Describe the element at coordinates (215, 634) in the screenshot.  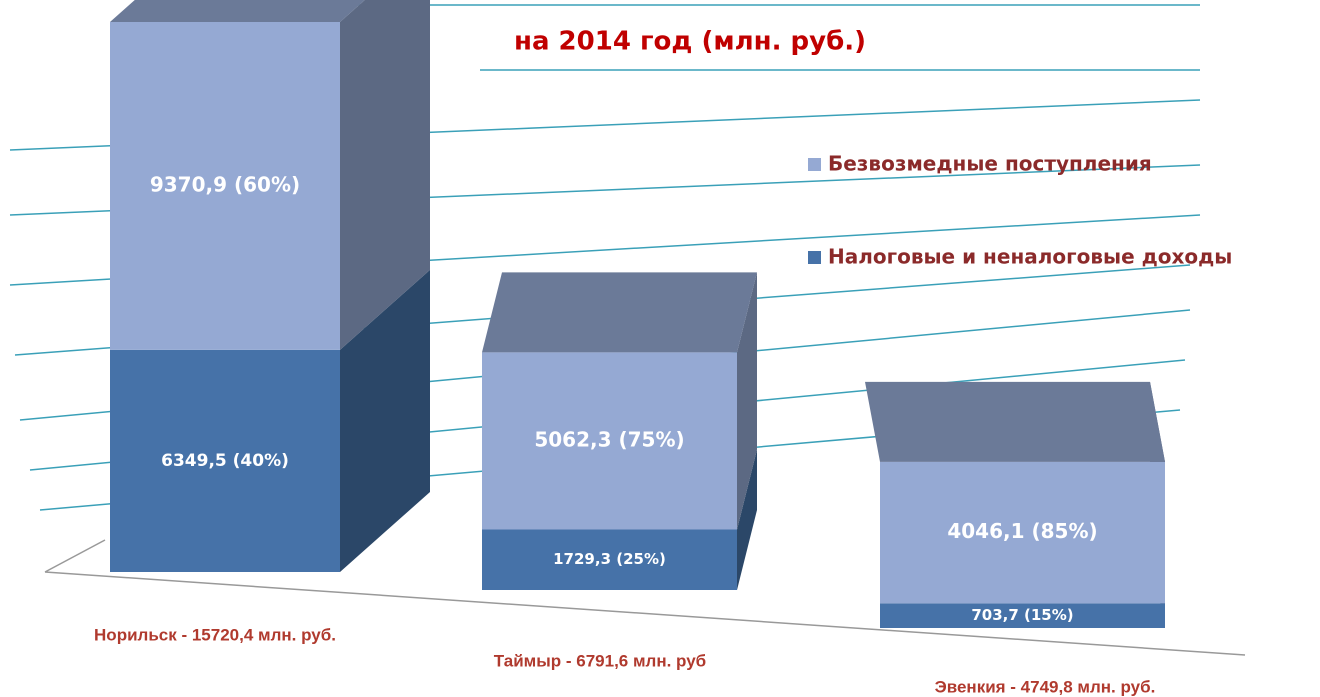
I see `x-tick-label: Норильск - 15720,4 млн. руб.` at that location.